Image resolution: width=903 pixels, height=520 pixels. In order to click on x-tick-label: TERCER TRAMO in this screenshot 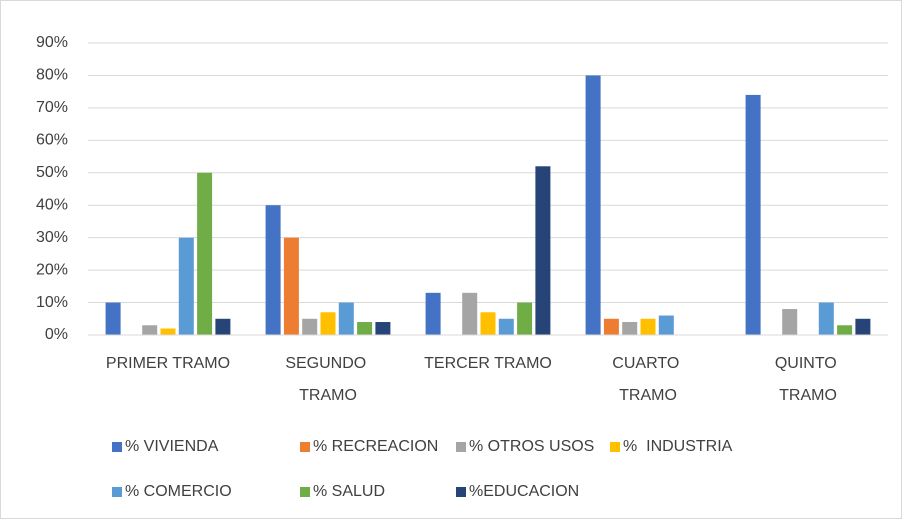, I will do `click(488, 363)`.